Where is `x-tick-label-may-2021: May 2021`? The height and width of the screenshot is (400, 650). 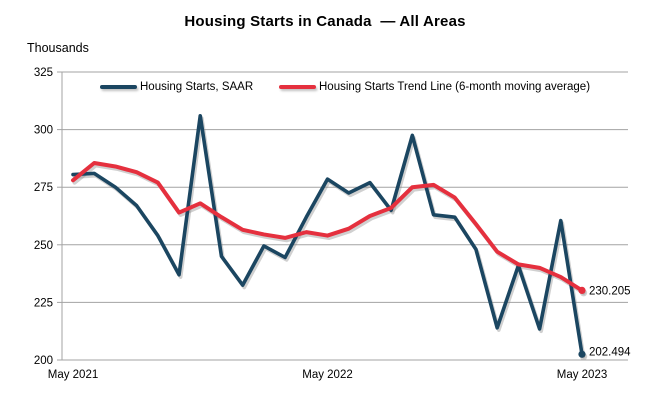 x-tick-label-may-2021: May 2021 is located at coordinates (73, 375).